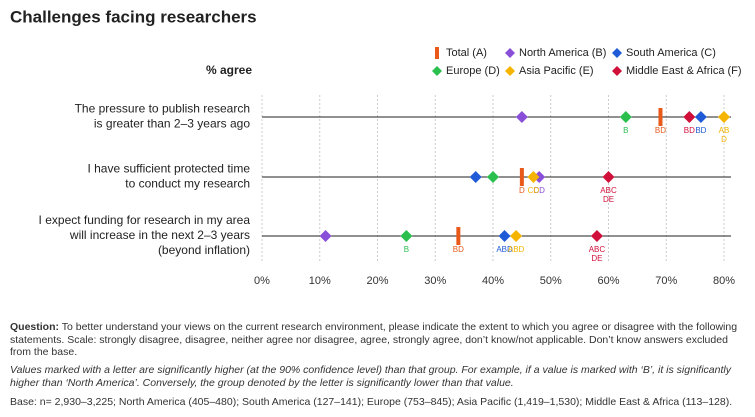  Describe the element at coordinates (671, 53) in the screenshot. I see `legend-label: South America (C)` at that location.